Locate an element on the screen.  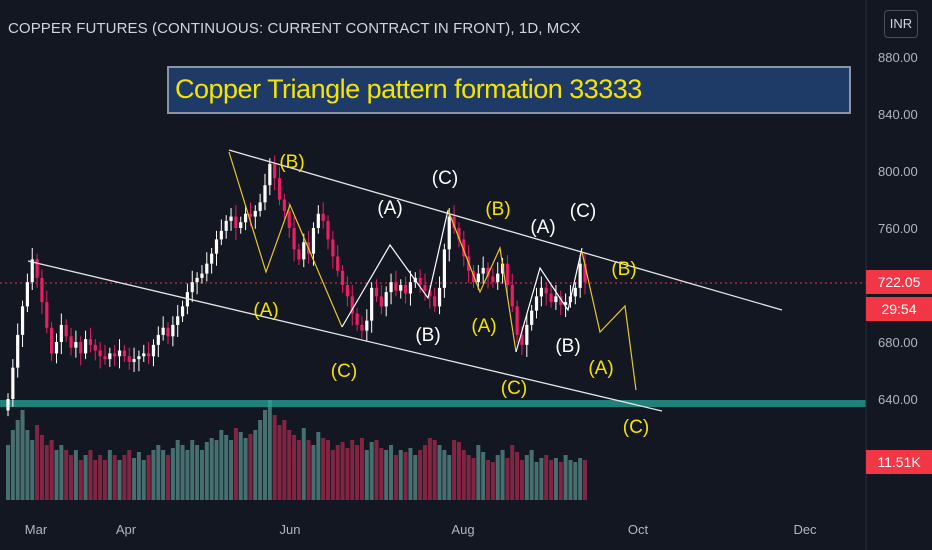
x-tick-label-5: Dec is located at coordinates (805, 529).